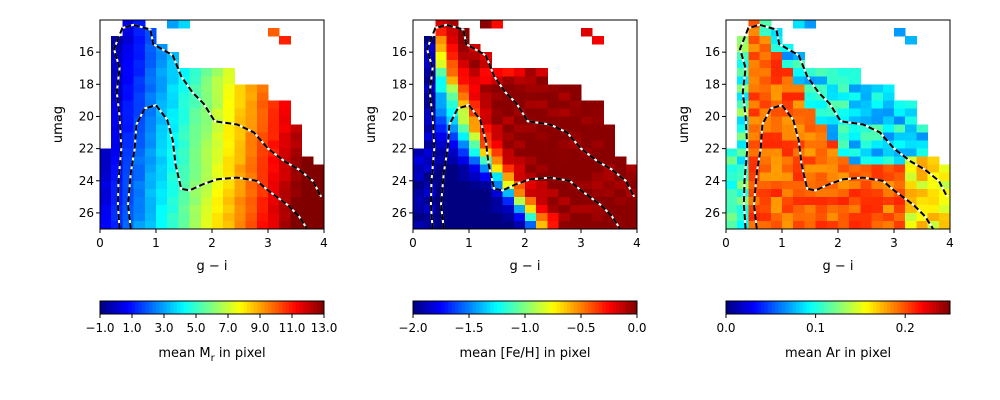  Describe the element at coordinates (580, 328) in the screenshot. I see `colorbar-tick-label: −0.5` at that location.